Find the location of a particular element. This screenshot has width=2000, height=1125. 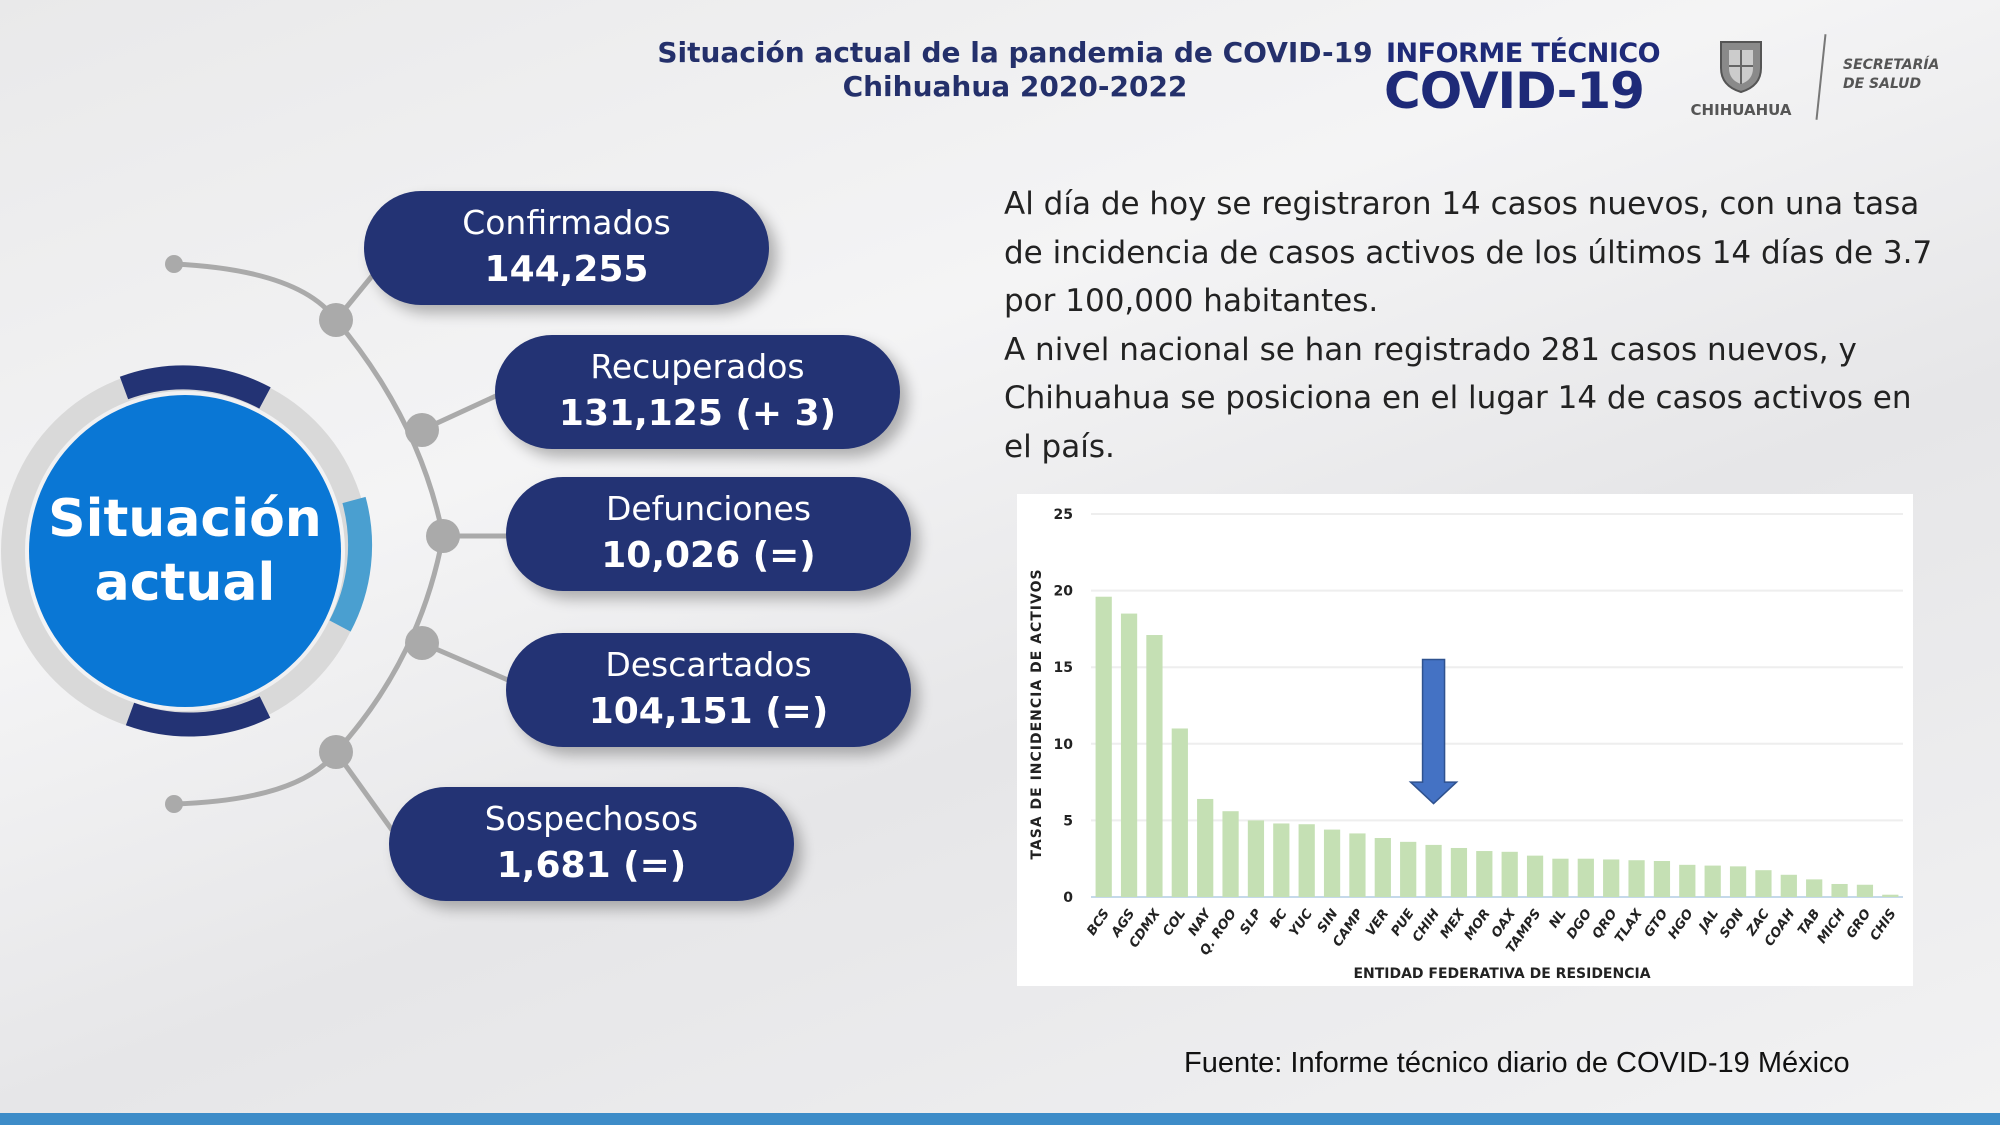

stat-value: 144,255 is located at coordinates (566, 269).